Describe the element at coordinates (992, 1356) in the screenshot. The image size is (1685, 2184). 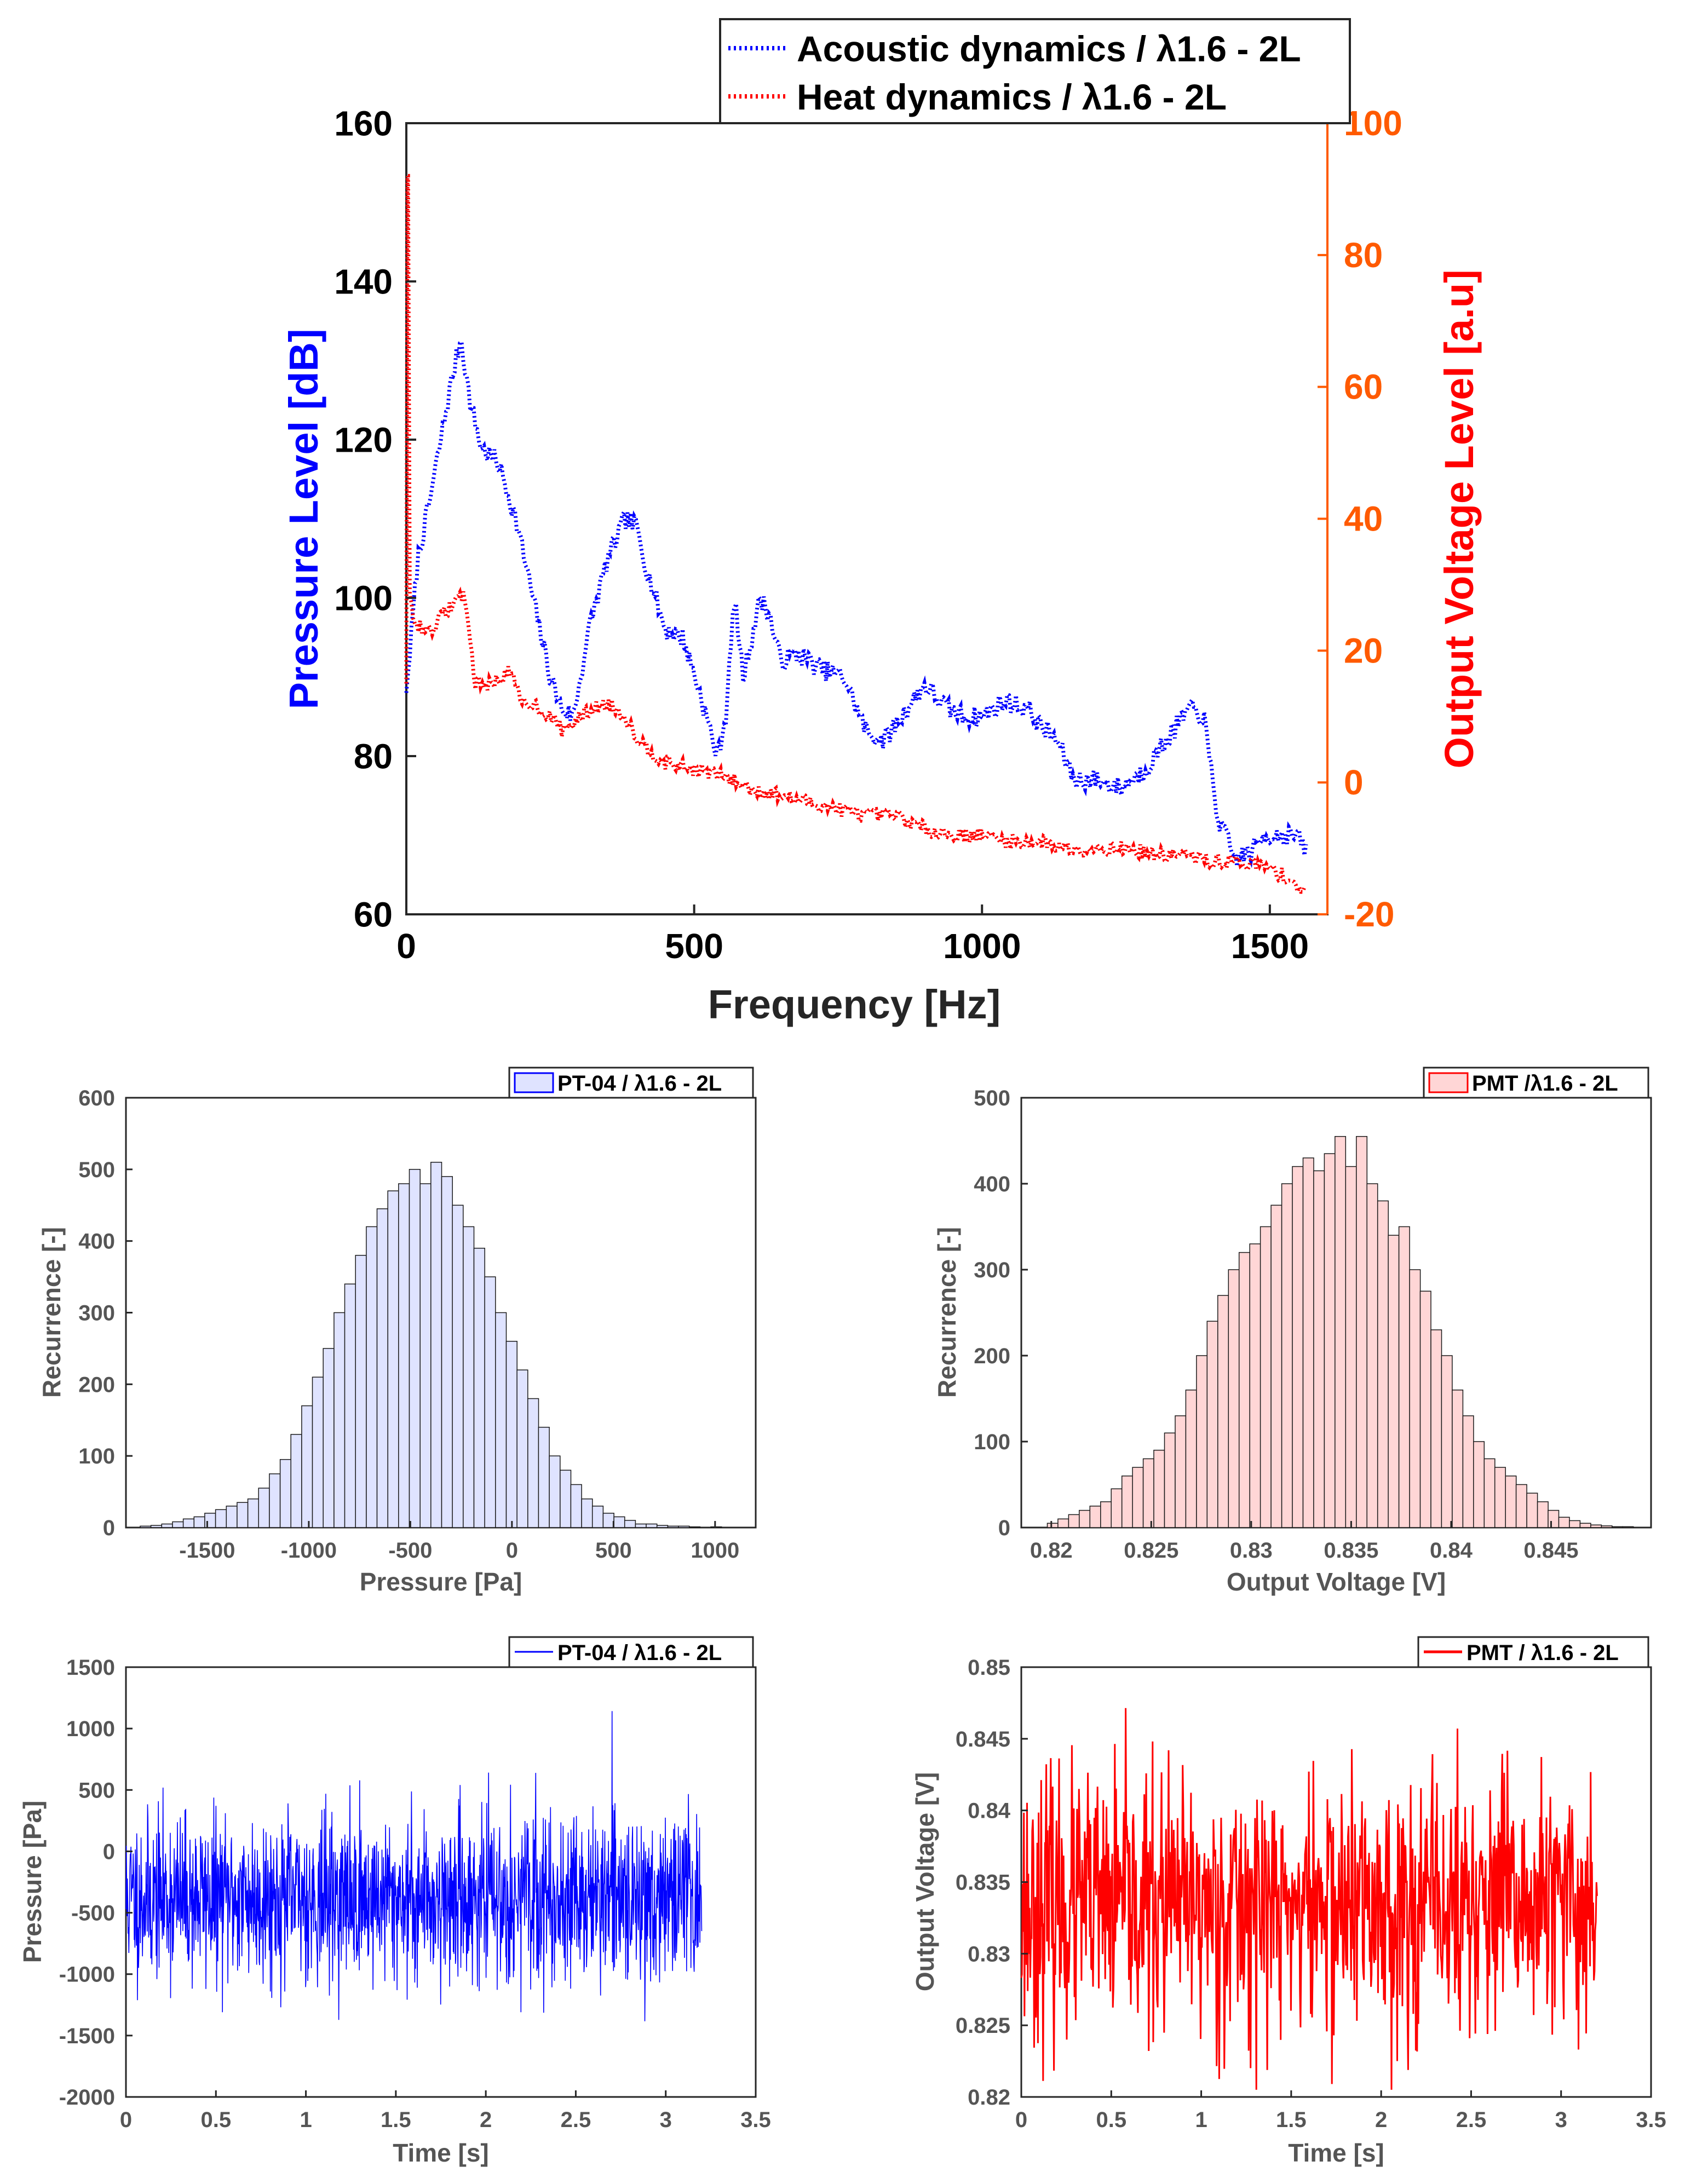
I see `y-tick-label: 200` at that location.